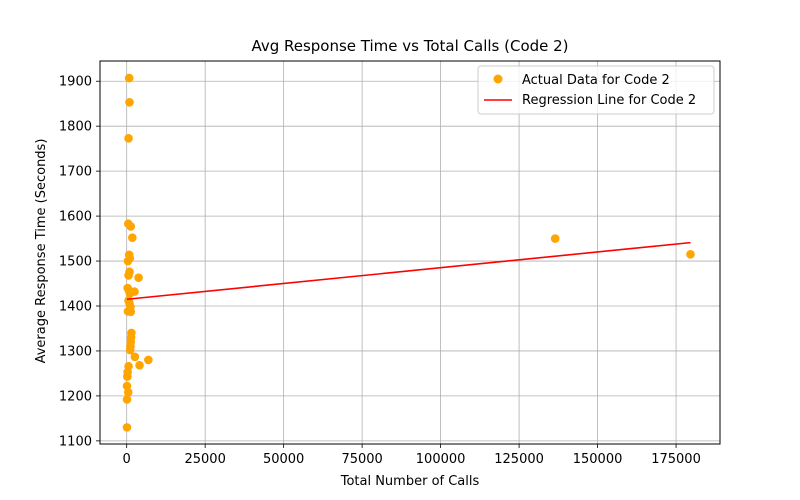  What do you see at coordinates (676, 459) in the screenshot?
I see `x-tick-label: 175000` at bounding box center [676, 459].